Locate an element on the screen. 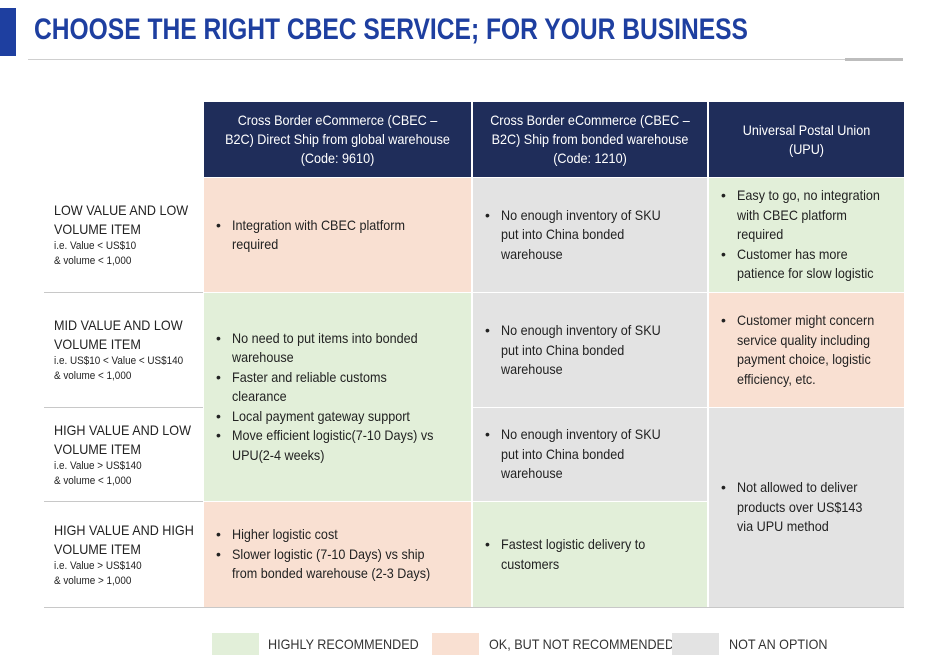 This screenshot has width=930, height=672. row-title: HIGH VALUE AND LOW is located at coordinates (122, 429).